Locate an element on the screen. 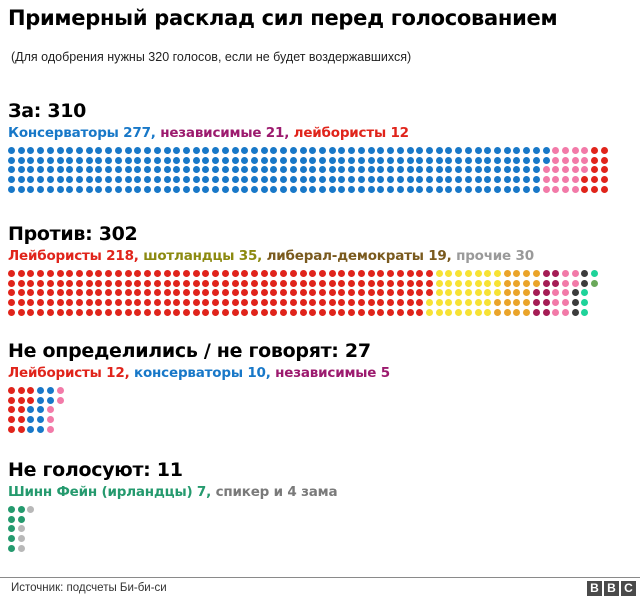 This screenshot has height=600, width=640. legend-entry: лейбористы 12 is located at coordinates (351, 133).